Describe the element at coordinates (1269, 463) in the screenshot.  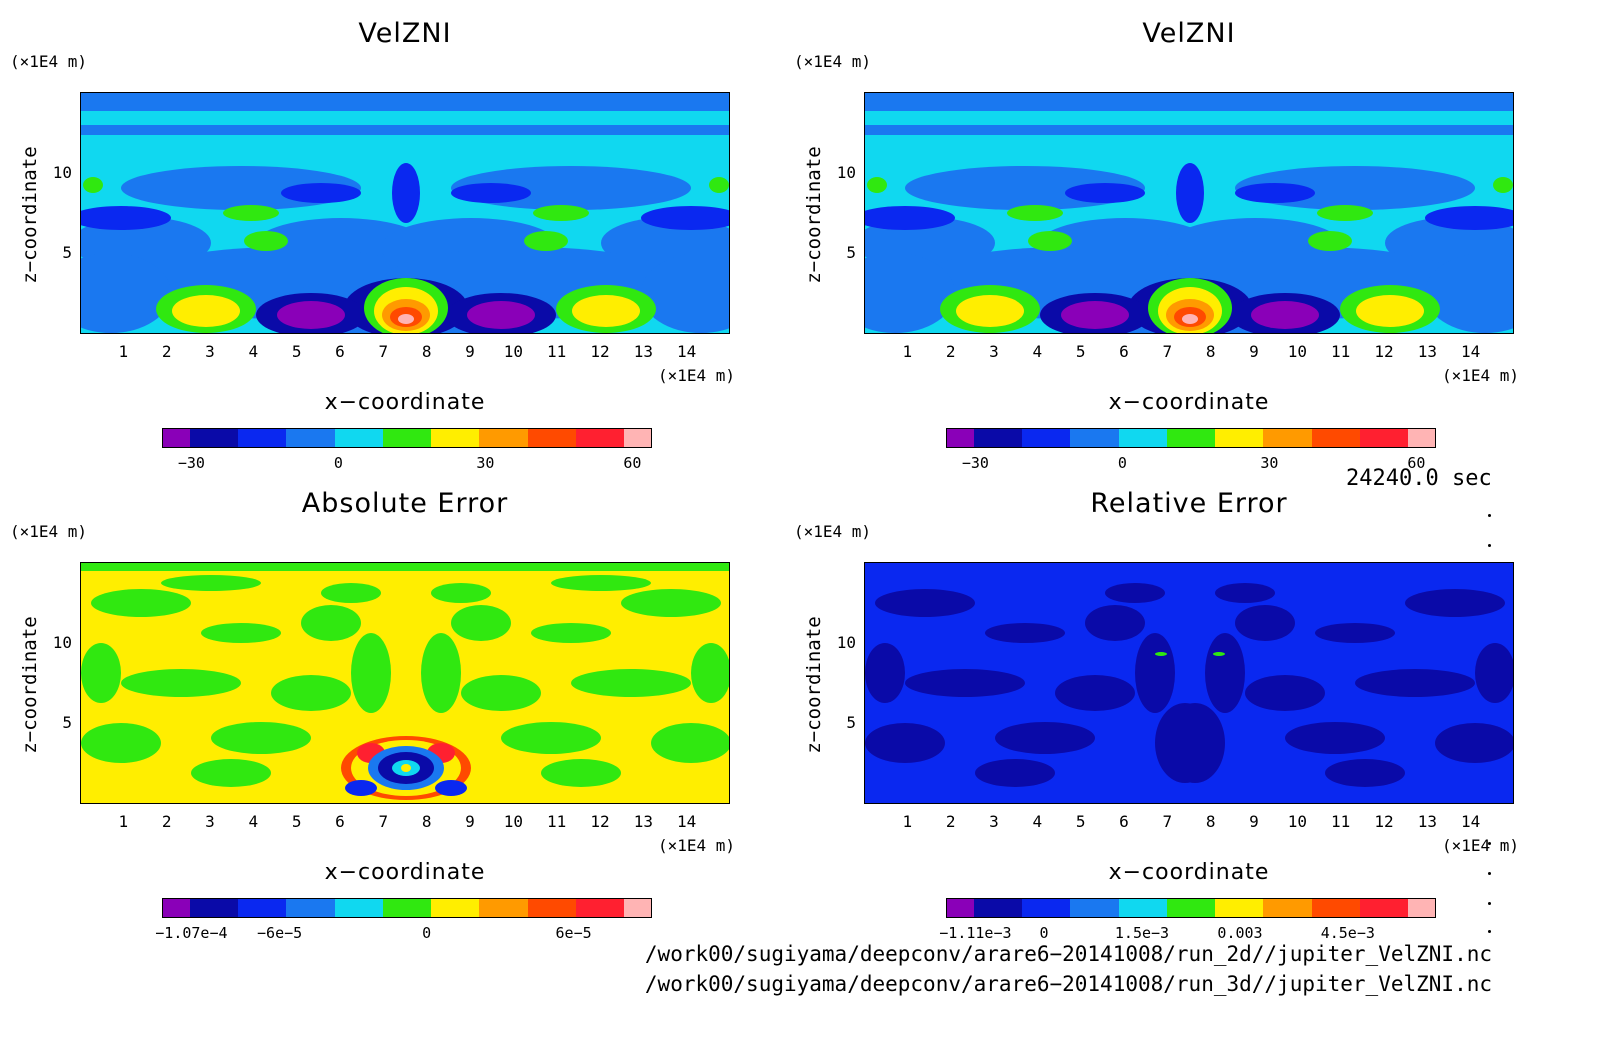
I see `colorbar-tick-label: 30` at that location.